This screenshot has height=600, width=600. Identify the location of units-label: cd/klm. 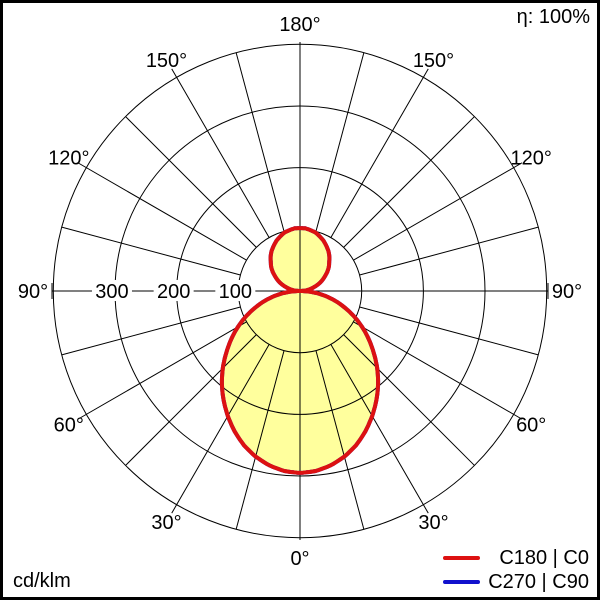
(42, 581).